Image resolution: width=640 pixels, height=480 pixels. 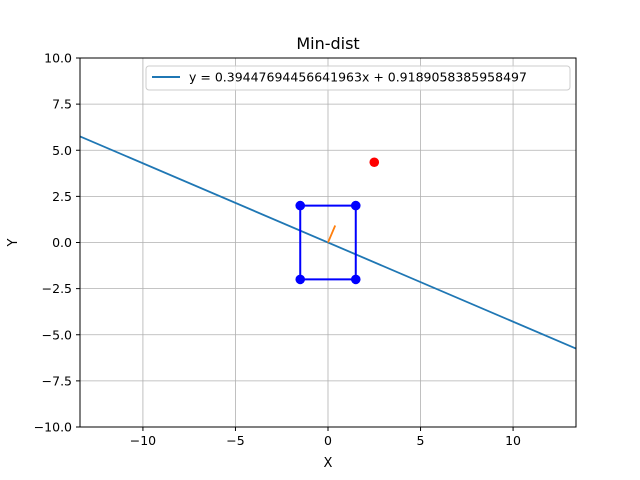 I want to click on x-tick-label: −10, so click(x=143, y=440).